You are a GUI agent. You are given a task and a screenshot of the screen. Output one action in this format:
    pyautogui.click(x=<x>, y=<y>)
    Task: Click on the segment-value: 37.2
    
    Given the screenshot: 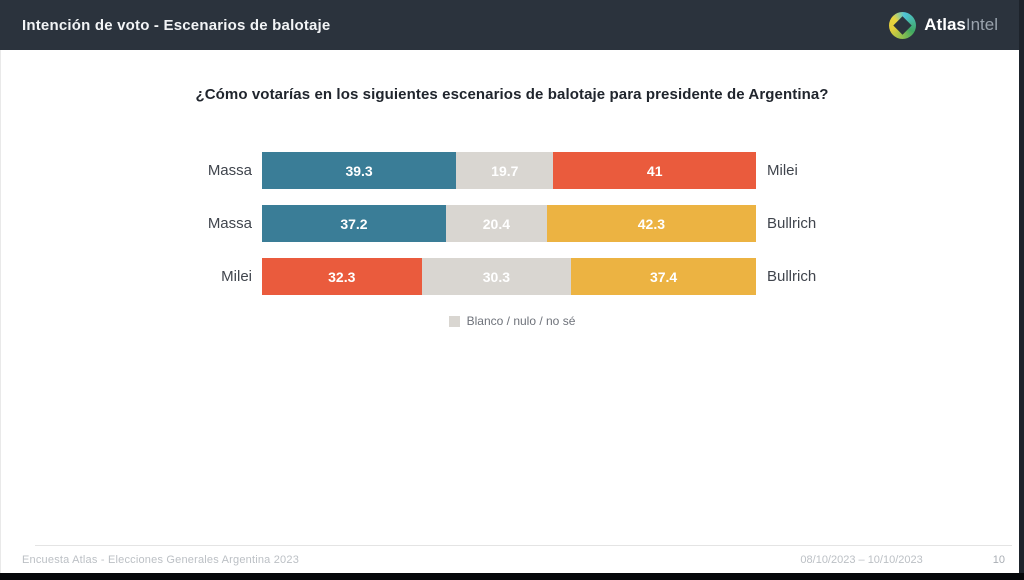 What is the action you would take?
    pyautogui.click(x=354, y=223)
    